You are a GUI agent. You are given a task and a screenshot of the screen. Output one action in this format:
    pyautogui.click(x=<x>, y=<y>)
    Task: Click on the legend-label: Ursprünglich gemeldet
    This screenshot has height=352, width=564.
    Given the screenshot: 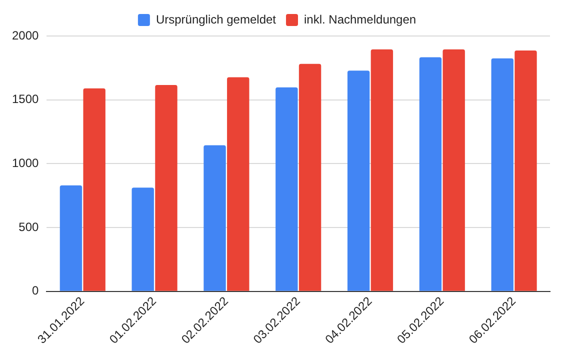 What is the action you would take?
    pyautogui.click(x=216, y=19)
    